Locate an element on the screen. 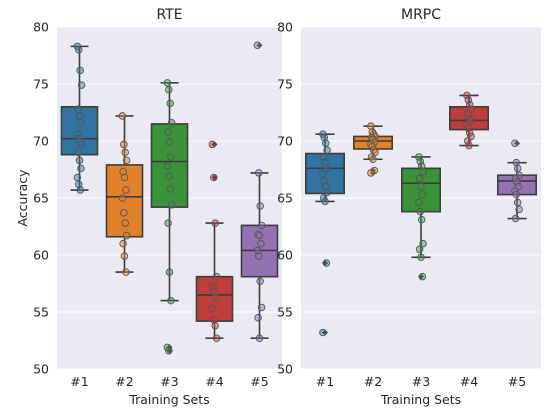 Image resolution: width=545 pixels, height=410 pixels. x-tick-label: #5 is located at coordinates (259, 381).